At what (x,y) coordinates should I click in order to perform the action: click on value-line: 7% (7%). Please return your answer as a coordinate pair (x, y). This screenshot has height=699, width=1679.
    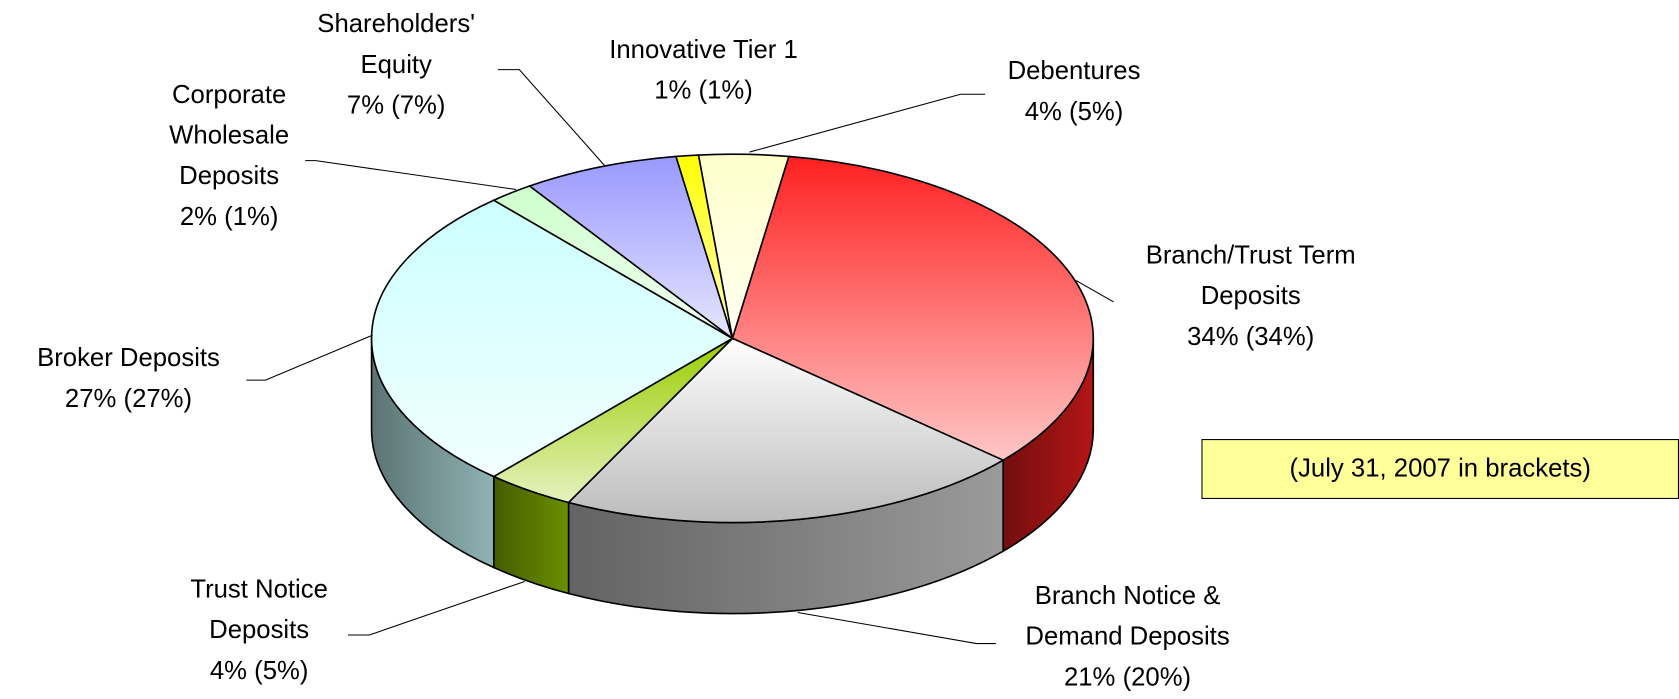
    Looking at the image, I should click on (396, 106).